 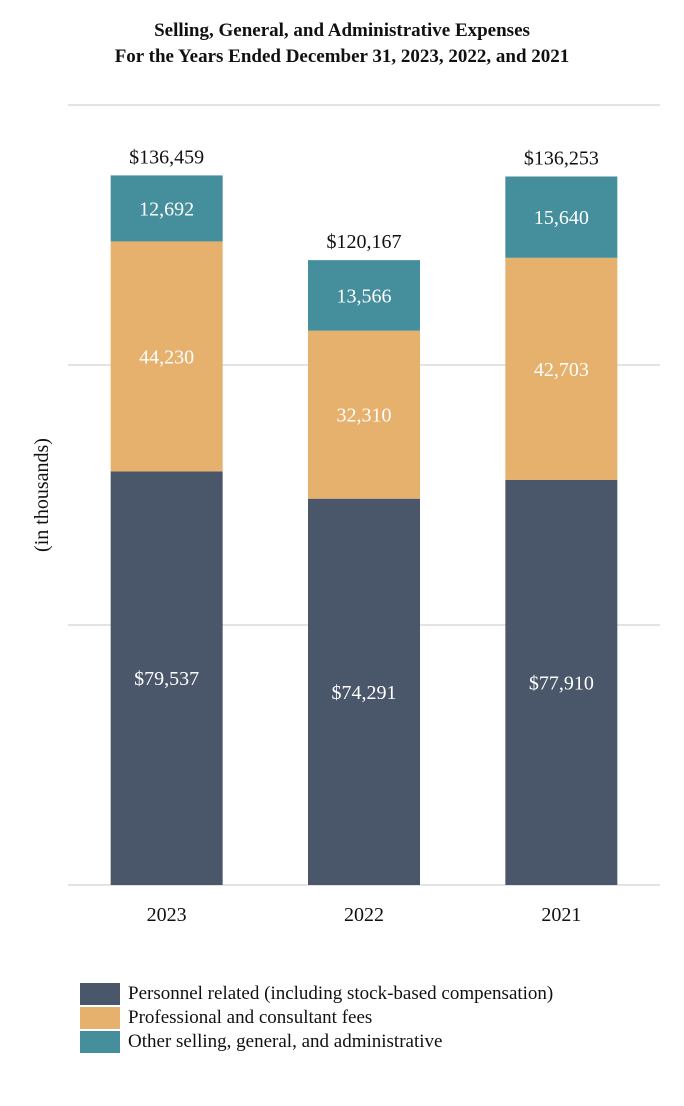 What do you see at coordinates (561, 158) in the screenshot?
I see `total-label-2021: $136,253` at bounding box center [561, 158].